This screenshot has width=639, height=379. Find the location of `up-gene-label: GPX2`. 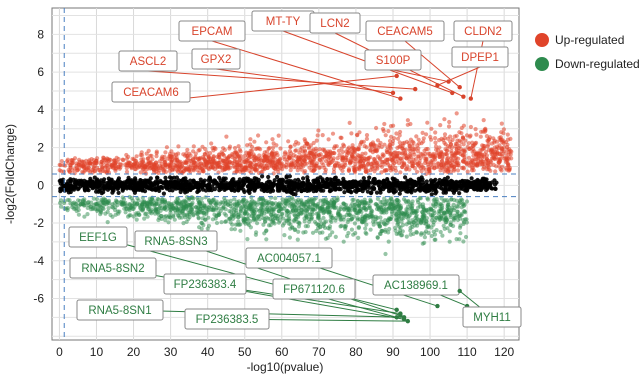

up-gene-label: GPX2 is located at coordinates (216, 60).